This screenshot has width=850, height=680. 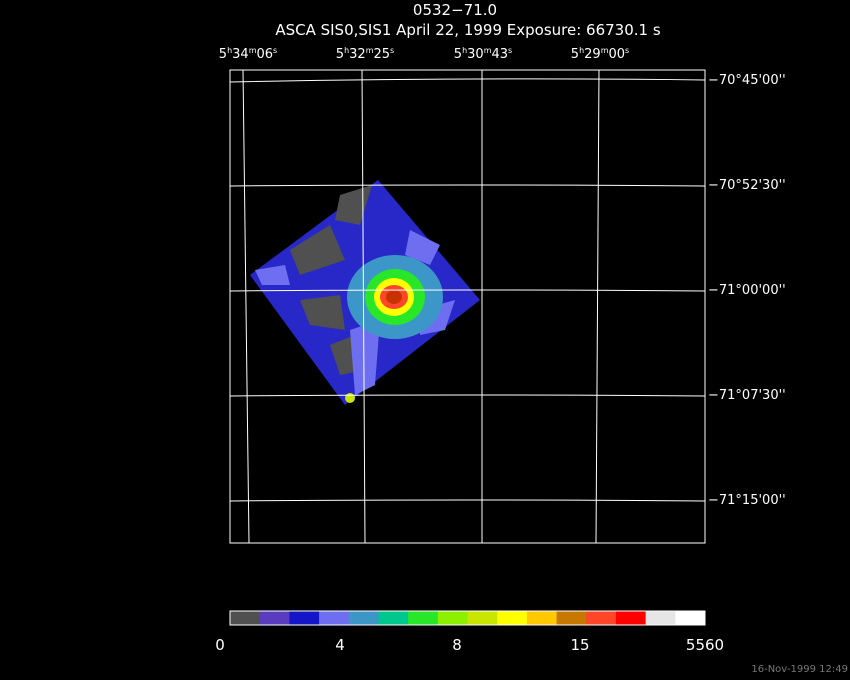 I want to click on timestamp: 16-Nov-1999 12:49, so click(x=799, y=669).